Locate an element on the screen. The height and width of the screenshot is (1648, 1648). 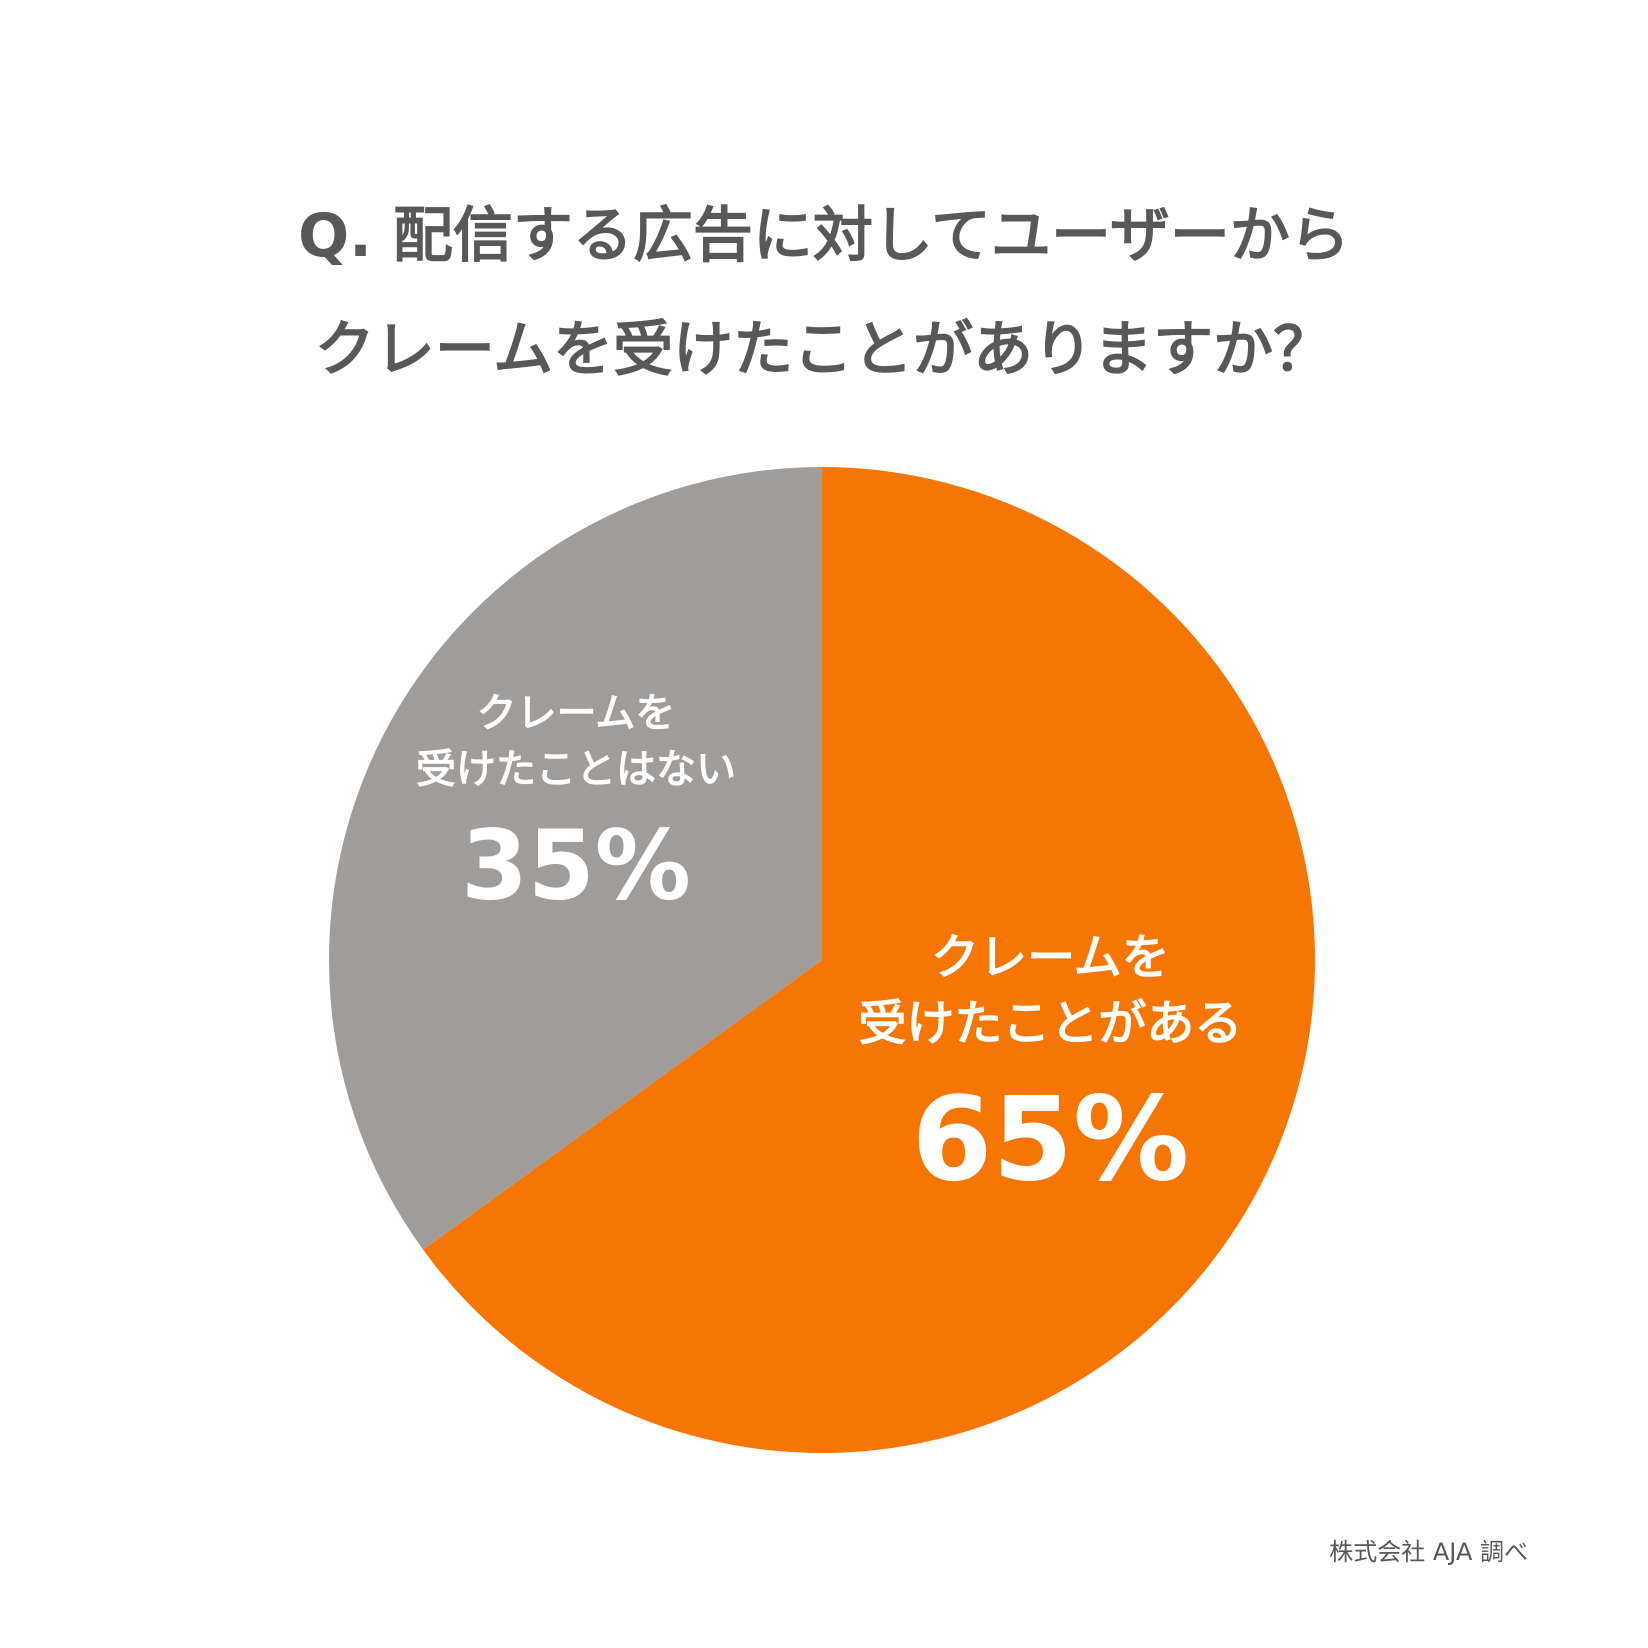
chart-title: Q. 配信する広告に対してユーザーから クレームを受けたことがありますか？ is located at coordinates (824, 293).